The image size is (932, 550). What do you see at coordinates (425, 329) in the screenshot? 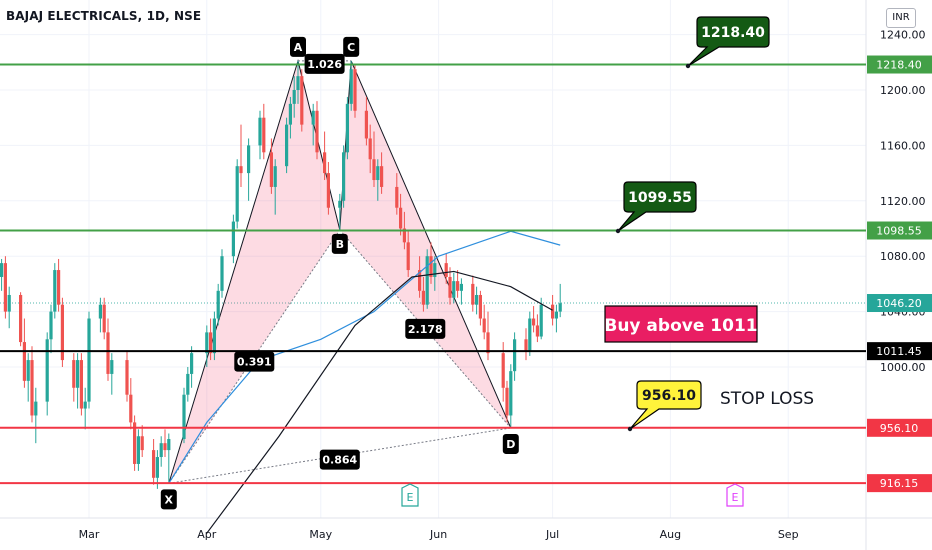
I see `ratio-label: 2.178` at bounding box center [425, 329].